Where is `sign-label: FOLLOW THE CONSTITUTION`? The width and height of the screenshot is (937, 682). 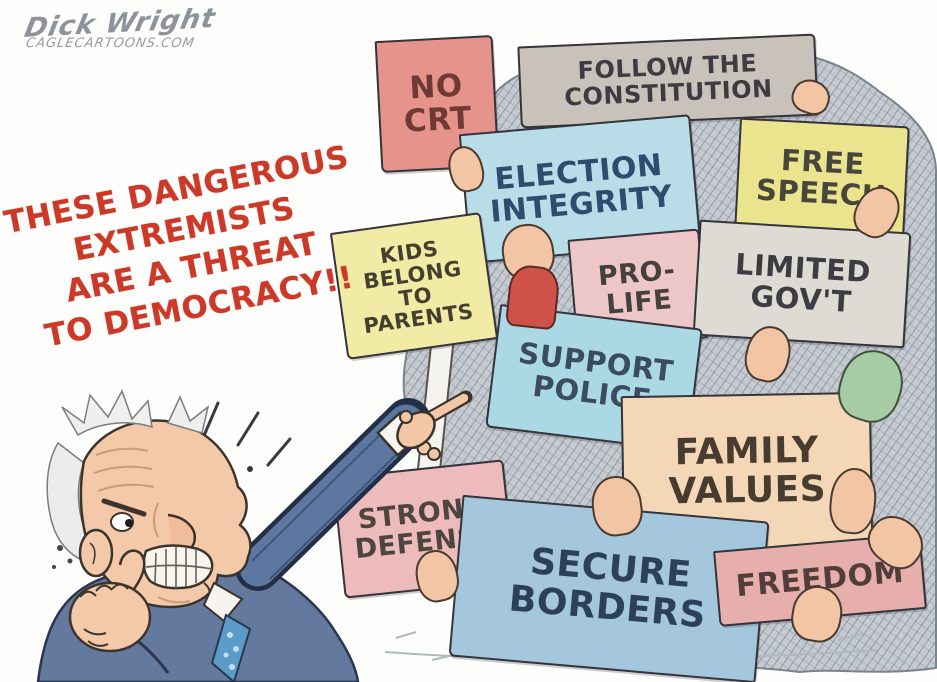
sign-label: FOLLOW THE CONSTITUTION is located at coordinates (668, 80).